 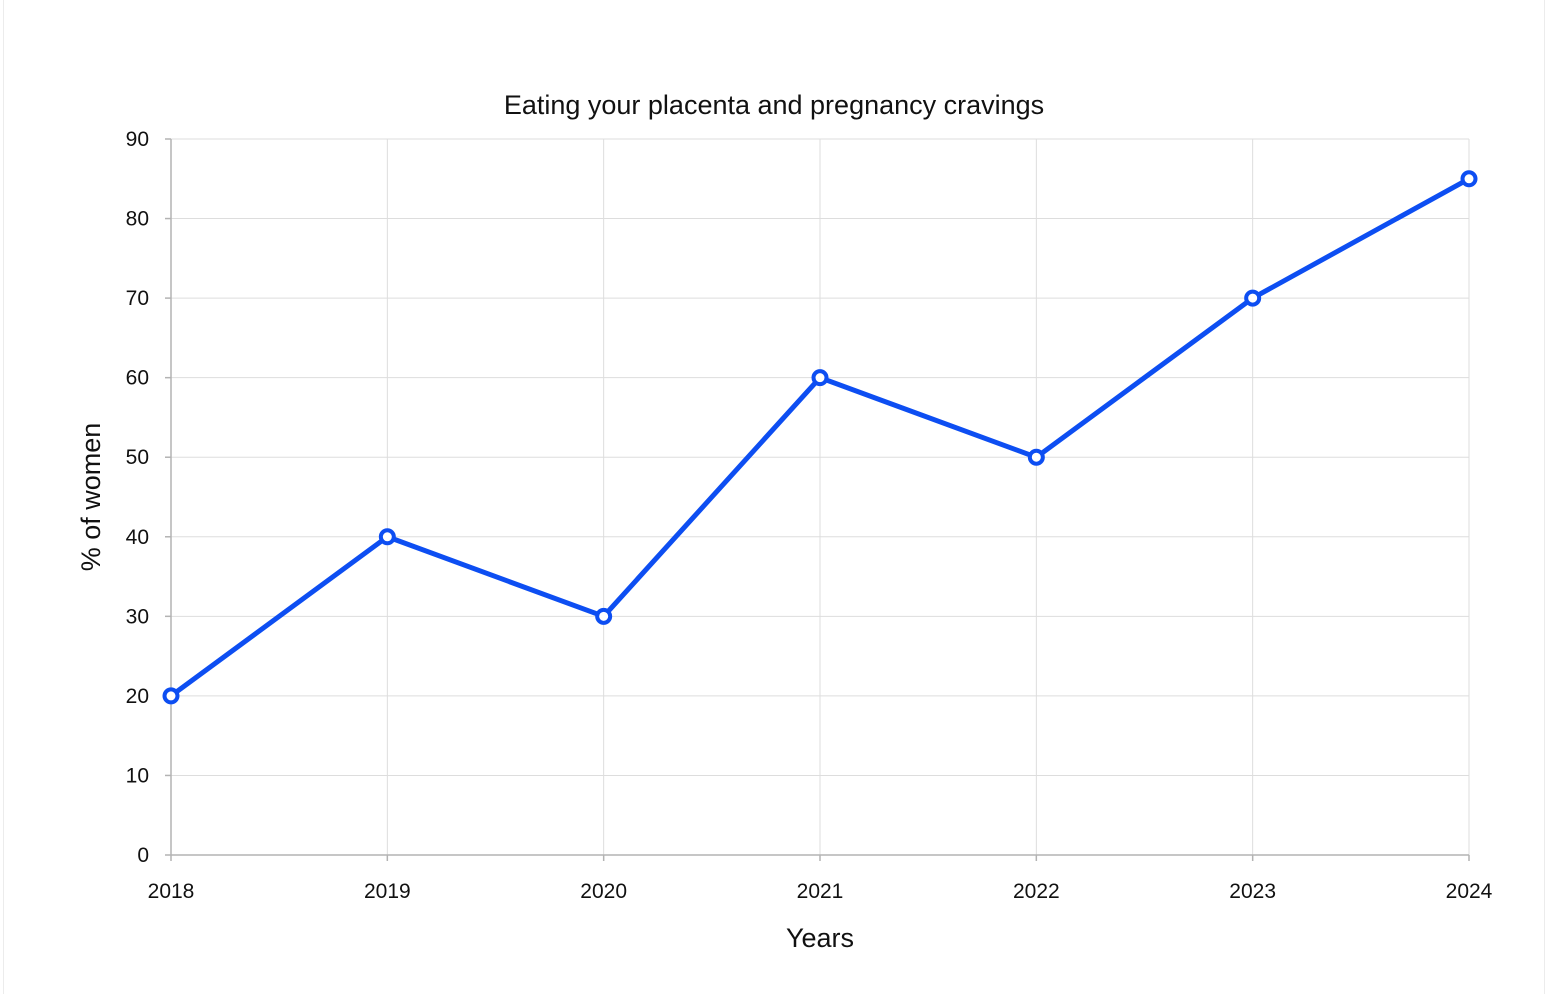 I want to click on y-tick-label: 30, so click(x=137, y=616).